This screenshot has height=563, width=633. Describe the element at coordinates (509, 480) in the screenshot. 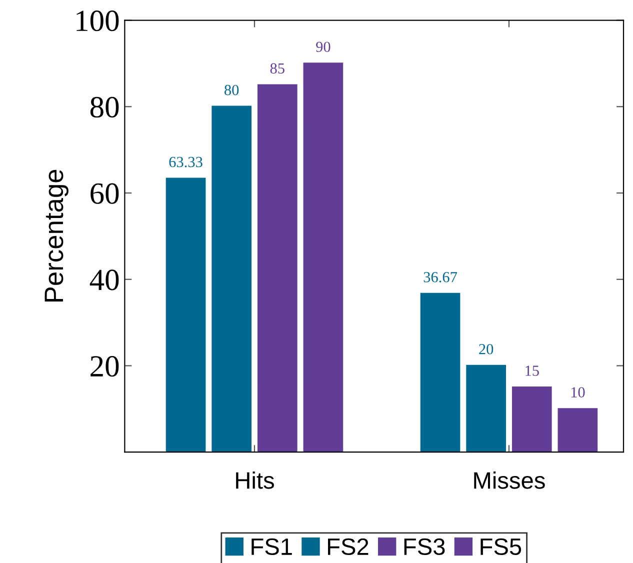

I see `x-tick-label: Misses` at that location.